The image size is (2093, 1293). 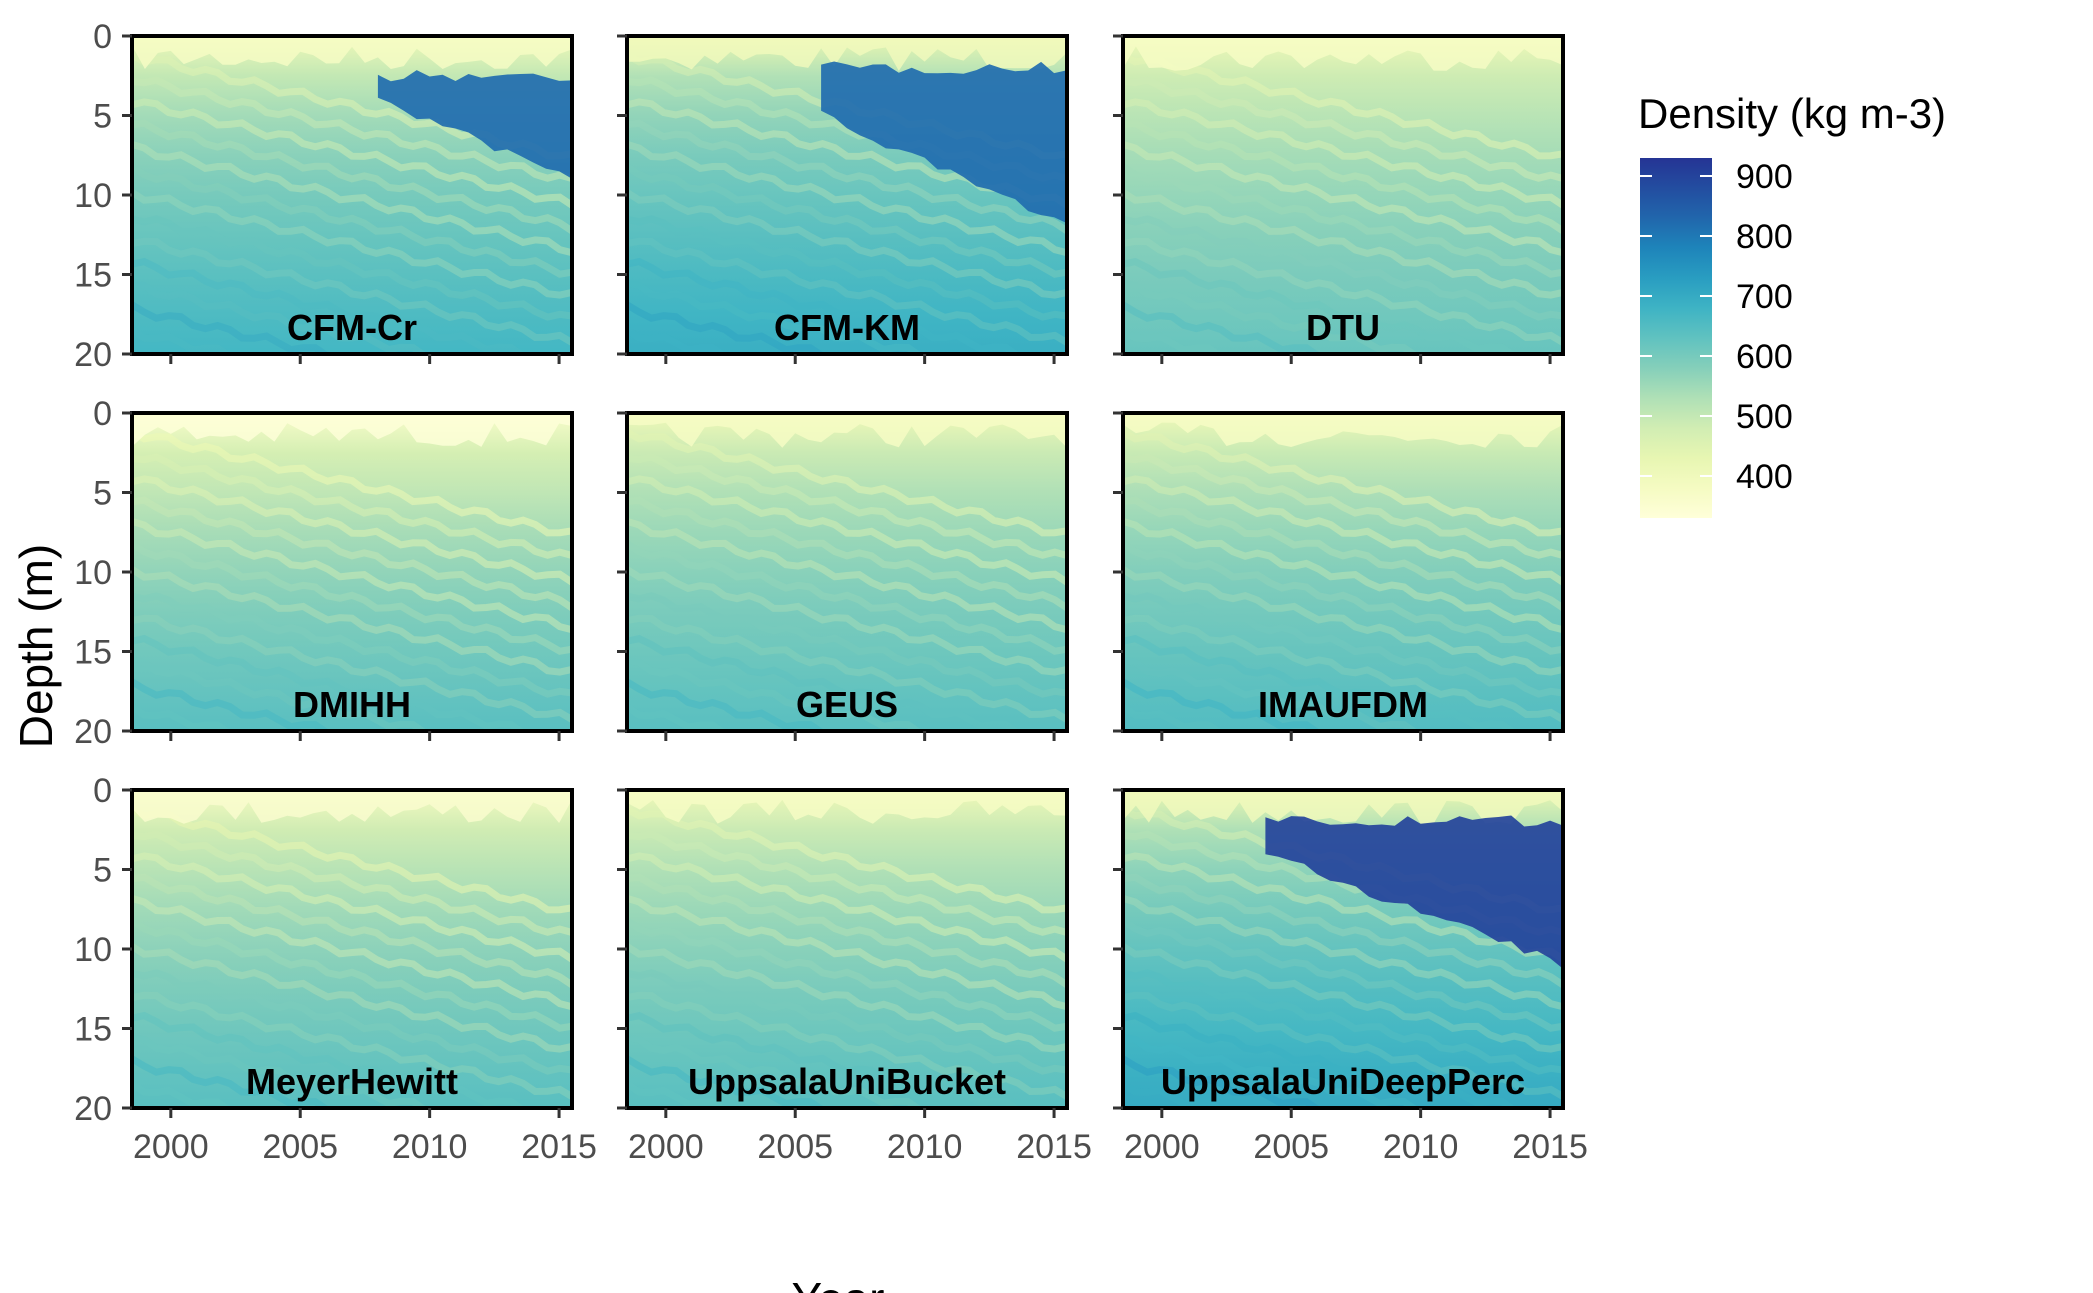 I want to click on panel-meyerhewitt: MeyerHewitt 0 5 10 15 20 2000 2005 2010 2015, so click(x=335, y=969).